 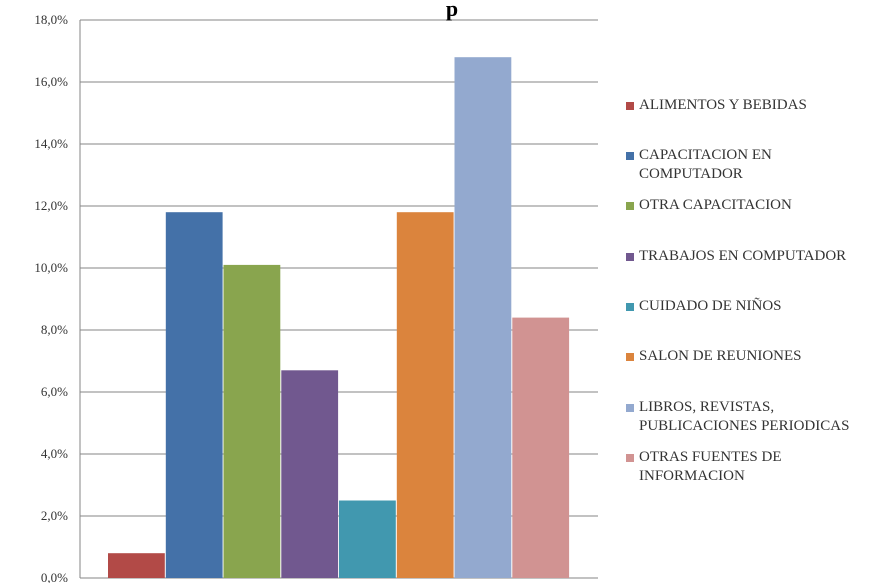 What do you see at coordinates (743, 256) in the screenshot?
I see `legend-label: TRABAJOS EN COMPUTADOR` at bounding box center [743, 256].